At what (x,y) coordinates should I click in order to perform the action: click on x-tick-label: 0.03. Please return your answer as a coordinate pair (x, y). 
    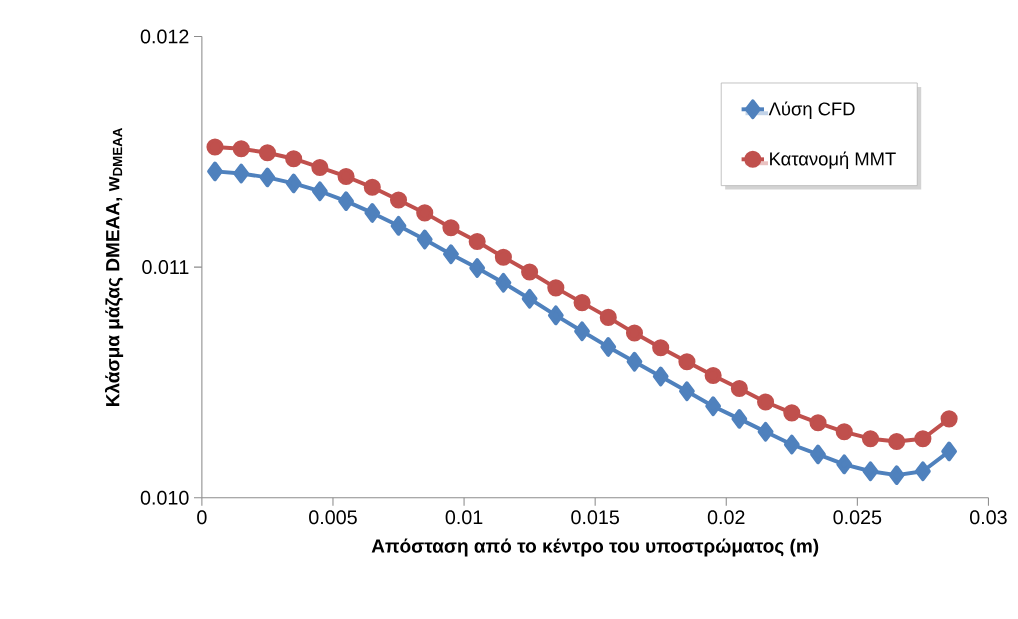
    Looking at the image, I should click on (988, 517).